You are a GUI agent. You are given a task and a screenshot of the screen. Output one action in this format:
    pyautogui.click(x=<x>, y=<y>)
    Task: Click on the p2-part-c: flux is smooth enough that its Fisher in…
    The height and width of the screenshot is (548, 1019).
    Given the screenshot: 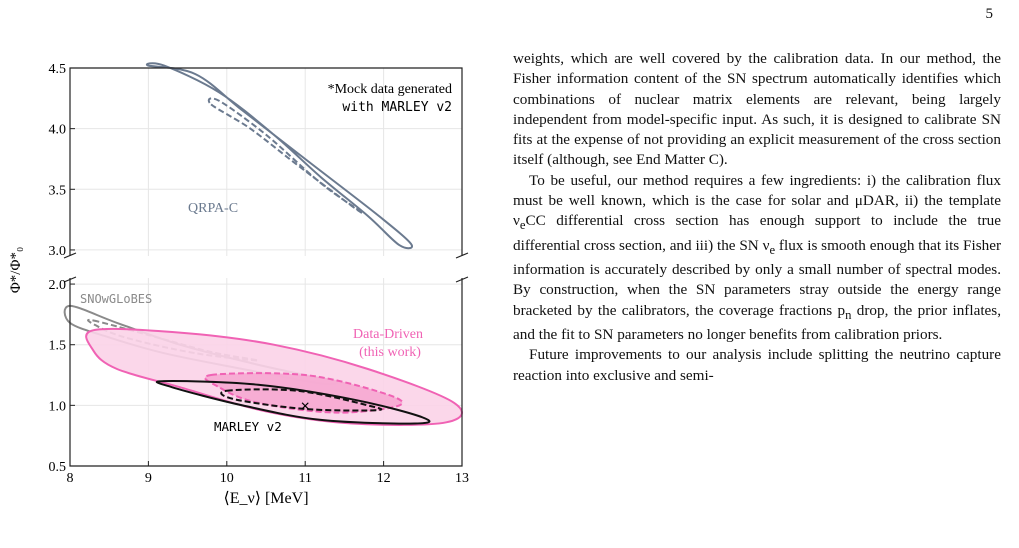 What is the action you would take?
    pyautogui.click(x=757, y=277)
    